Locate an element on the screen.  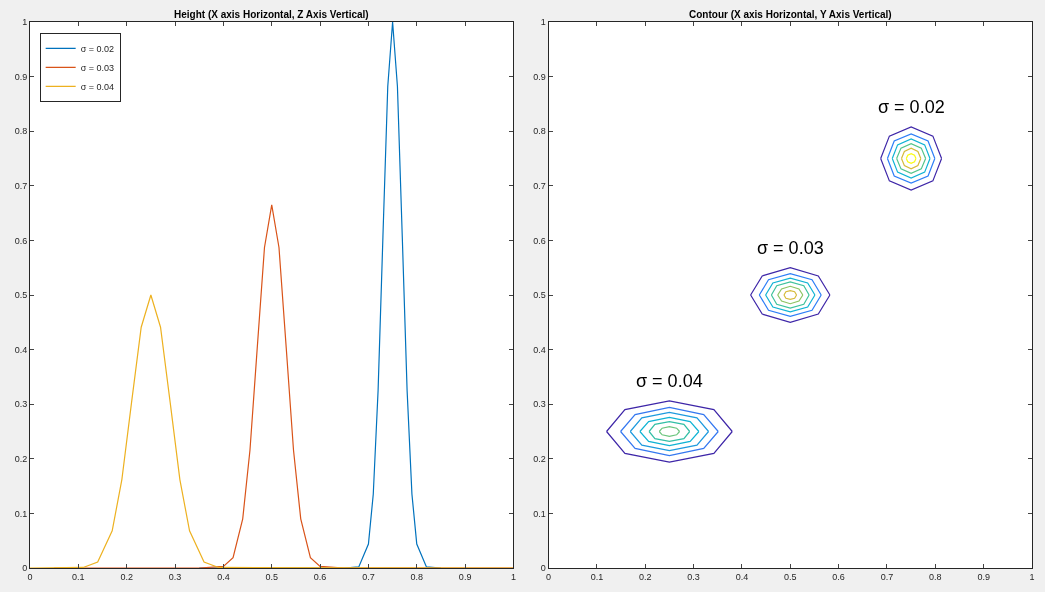
legend-label: σ = 0.02 is located at coordinates (97, 48).